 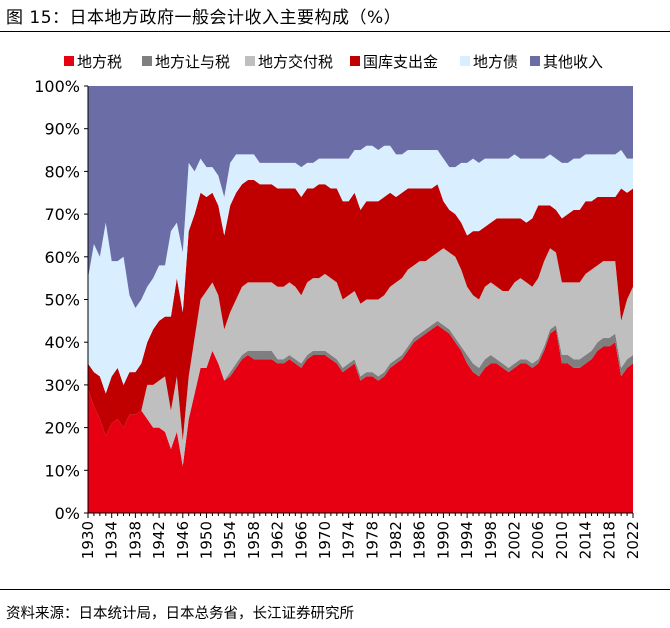 What do you see at coordinates (112, 540) in the screenshot?
I see `x-tick-label: 1934` at bounding box center [112, 540].